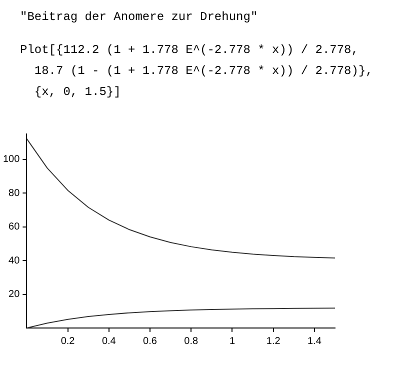 The height and width of the screenshot is (366, 413). Describe the element at coordinates (314, 341) in the screenshot. I see `x-tick-label: 1.4` at that location.